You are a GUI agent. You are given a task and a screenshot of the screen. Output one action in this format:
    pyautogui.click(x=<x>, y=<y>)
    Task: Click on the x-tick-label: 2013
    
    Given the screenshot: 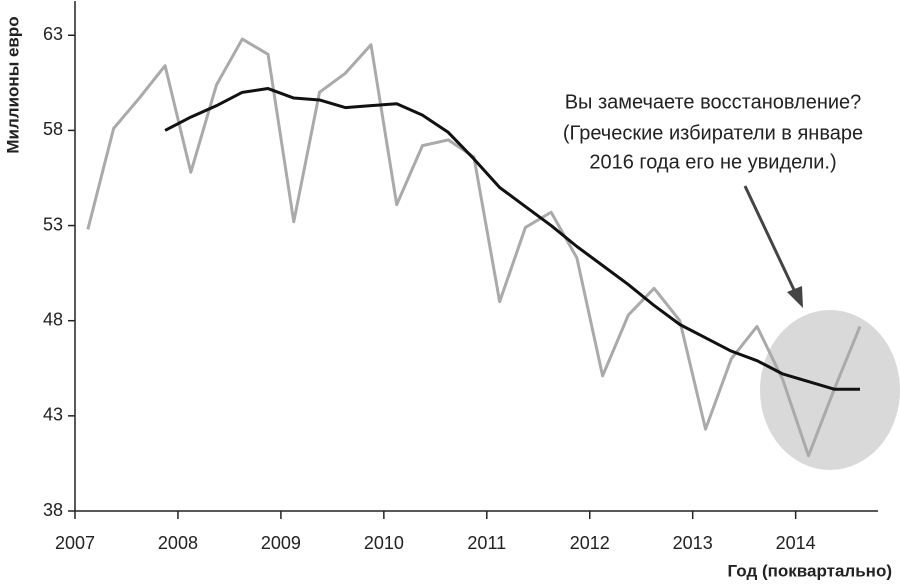 What is the action you would take?
    pyautogui.click(x=693, y=543)
    